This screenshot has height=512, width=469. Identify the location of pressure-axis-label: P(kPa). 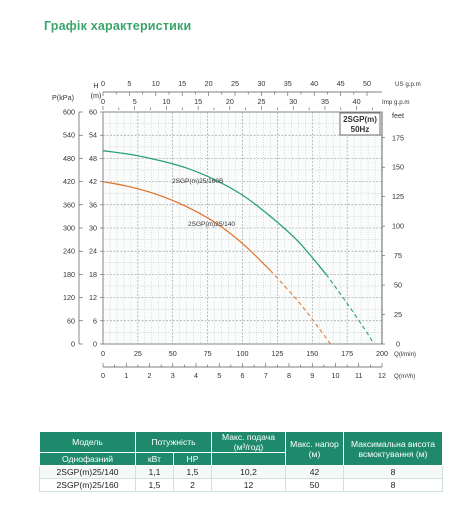
(63, 97).